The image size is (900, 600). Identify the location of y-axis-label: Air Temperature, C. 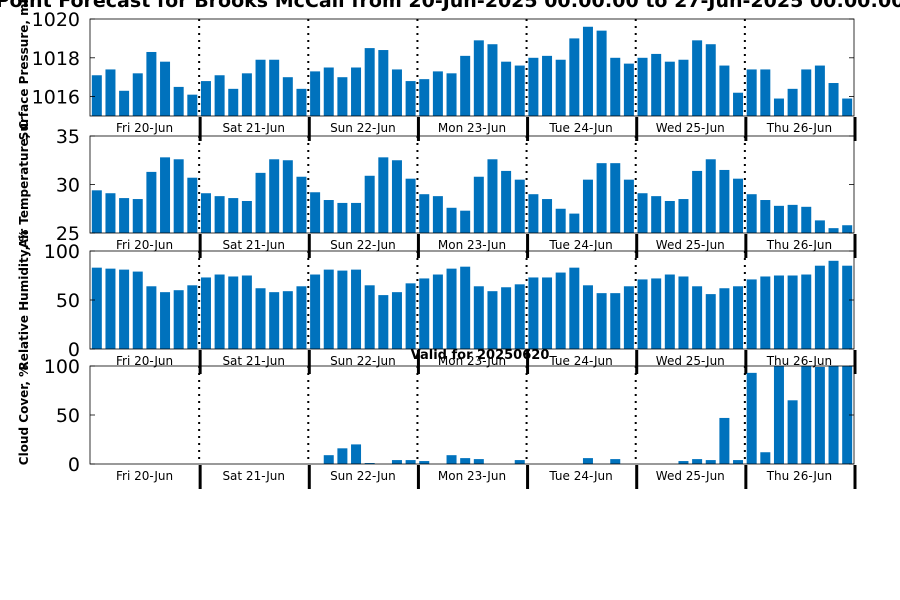
(24, 185).